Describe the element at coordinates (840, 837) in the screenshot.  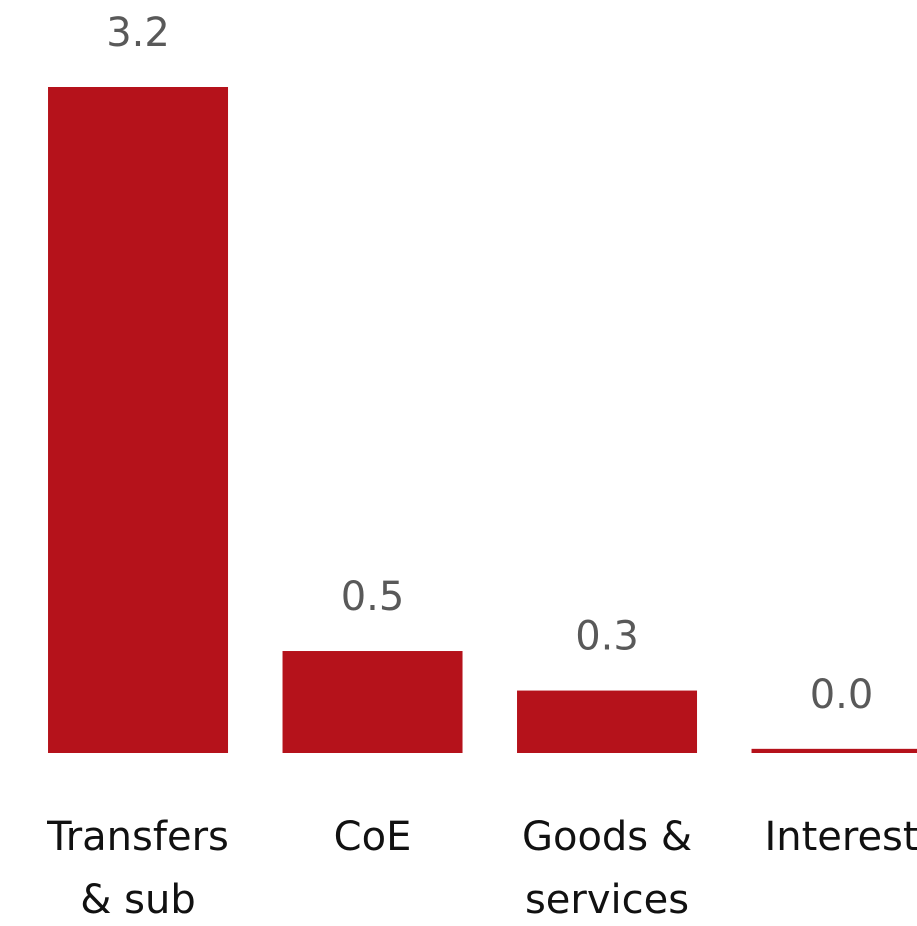
I see `x-tick-label: Interest` at that location.